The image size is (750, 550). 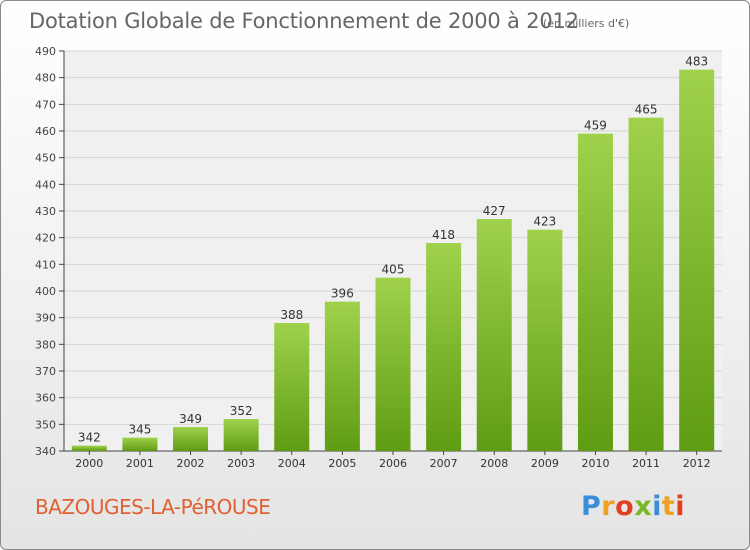 What do you see at coordinates (45, 211) in the screenshot?
I see `y-tick-label: 430` at bounding box center [45, 211].